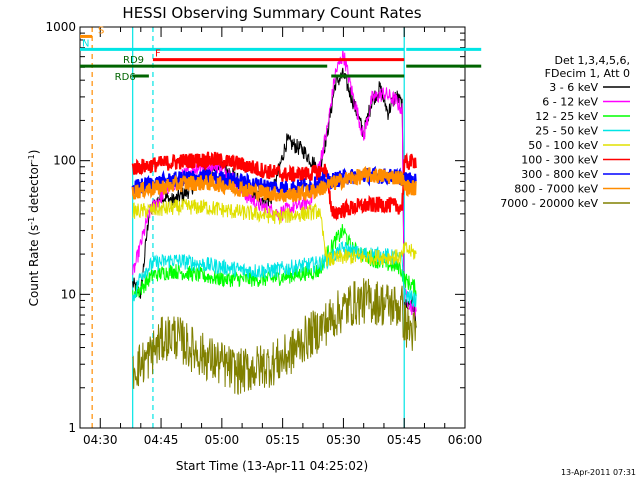 Image resolution: width=640 pixels, height=480 pixels. Describe the element at coordinates (343, 440) in the screenshot. I see `x-tick-label: 05:30` at that location.